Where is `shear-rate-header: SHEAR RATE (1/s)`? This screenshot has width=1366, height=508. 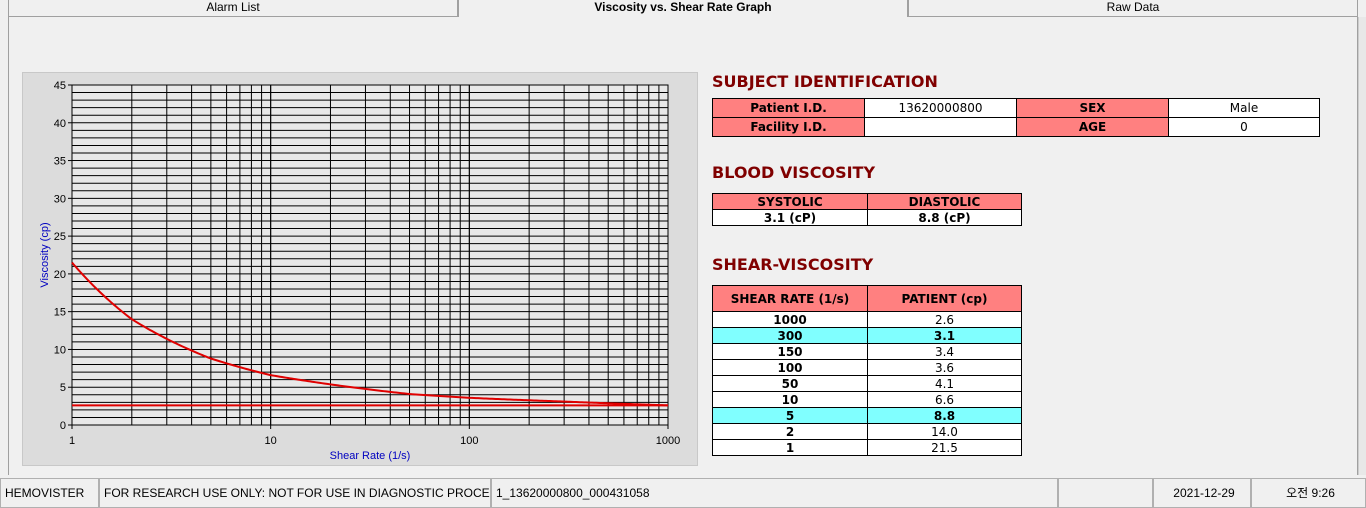 shear-rate-header: SHEAR RATE (1/s) is located at coordinates (790, 298).